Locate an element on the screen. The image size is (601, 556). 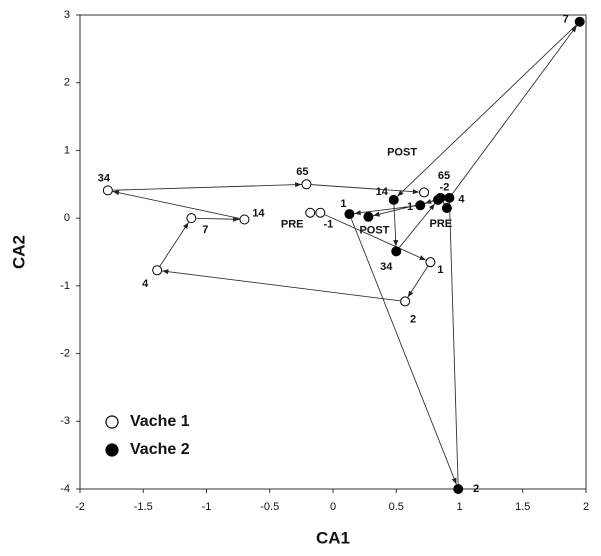
y-tick-label: 3 is located at coordinates (67, 15).